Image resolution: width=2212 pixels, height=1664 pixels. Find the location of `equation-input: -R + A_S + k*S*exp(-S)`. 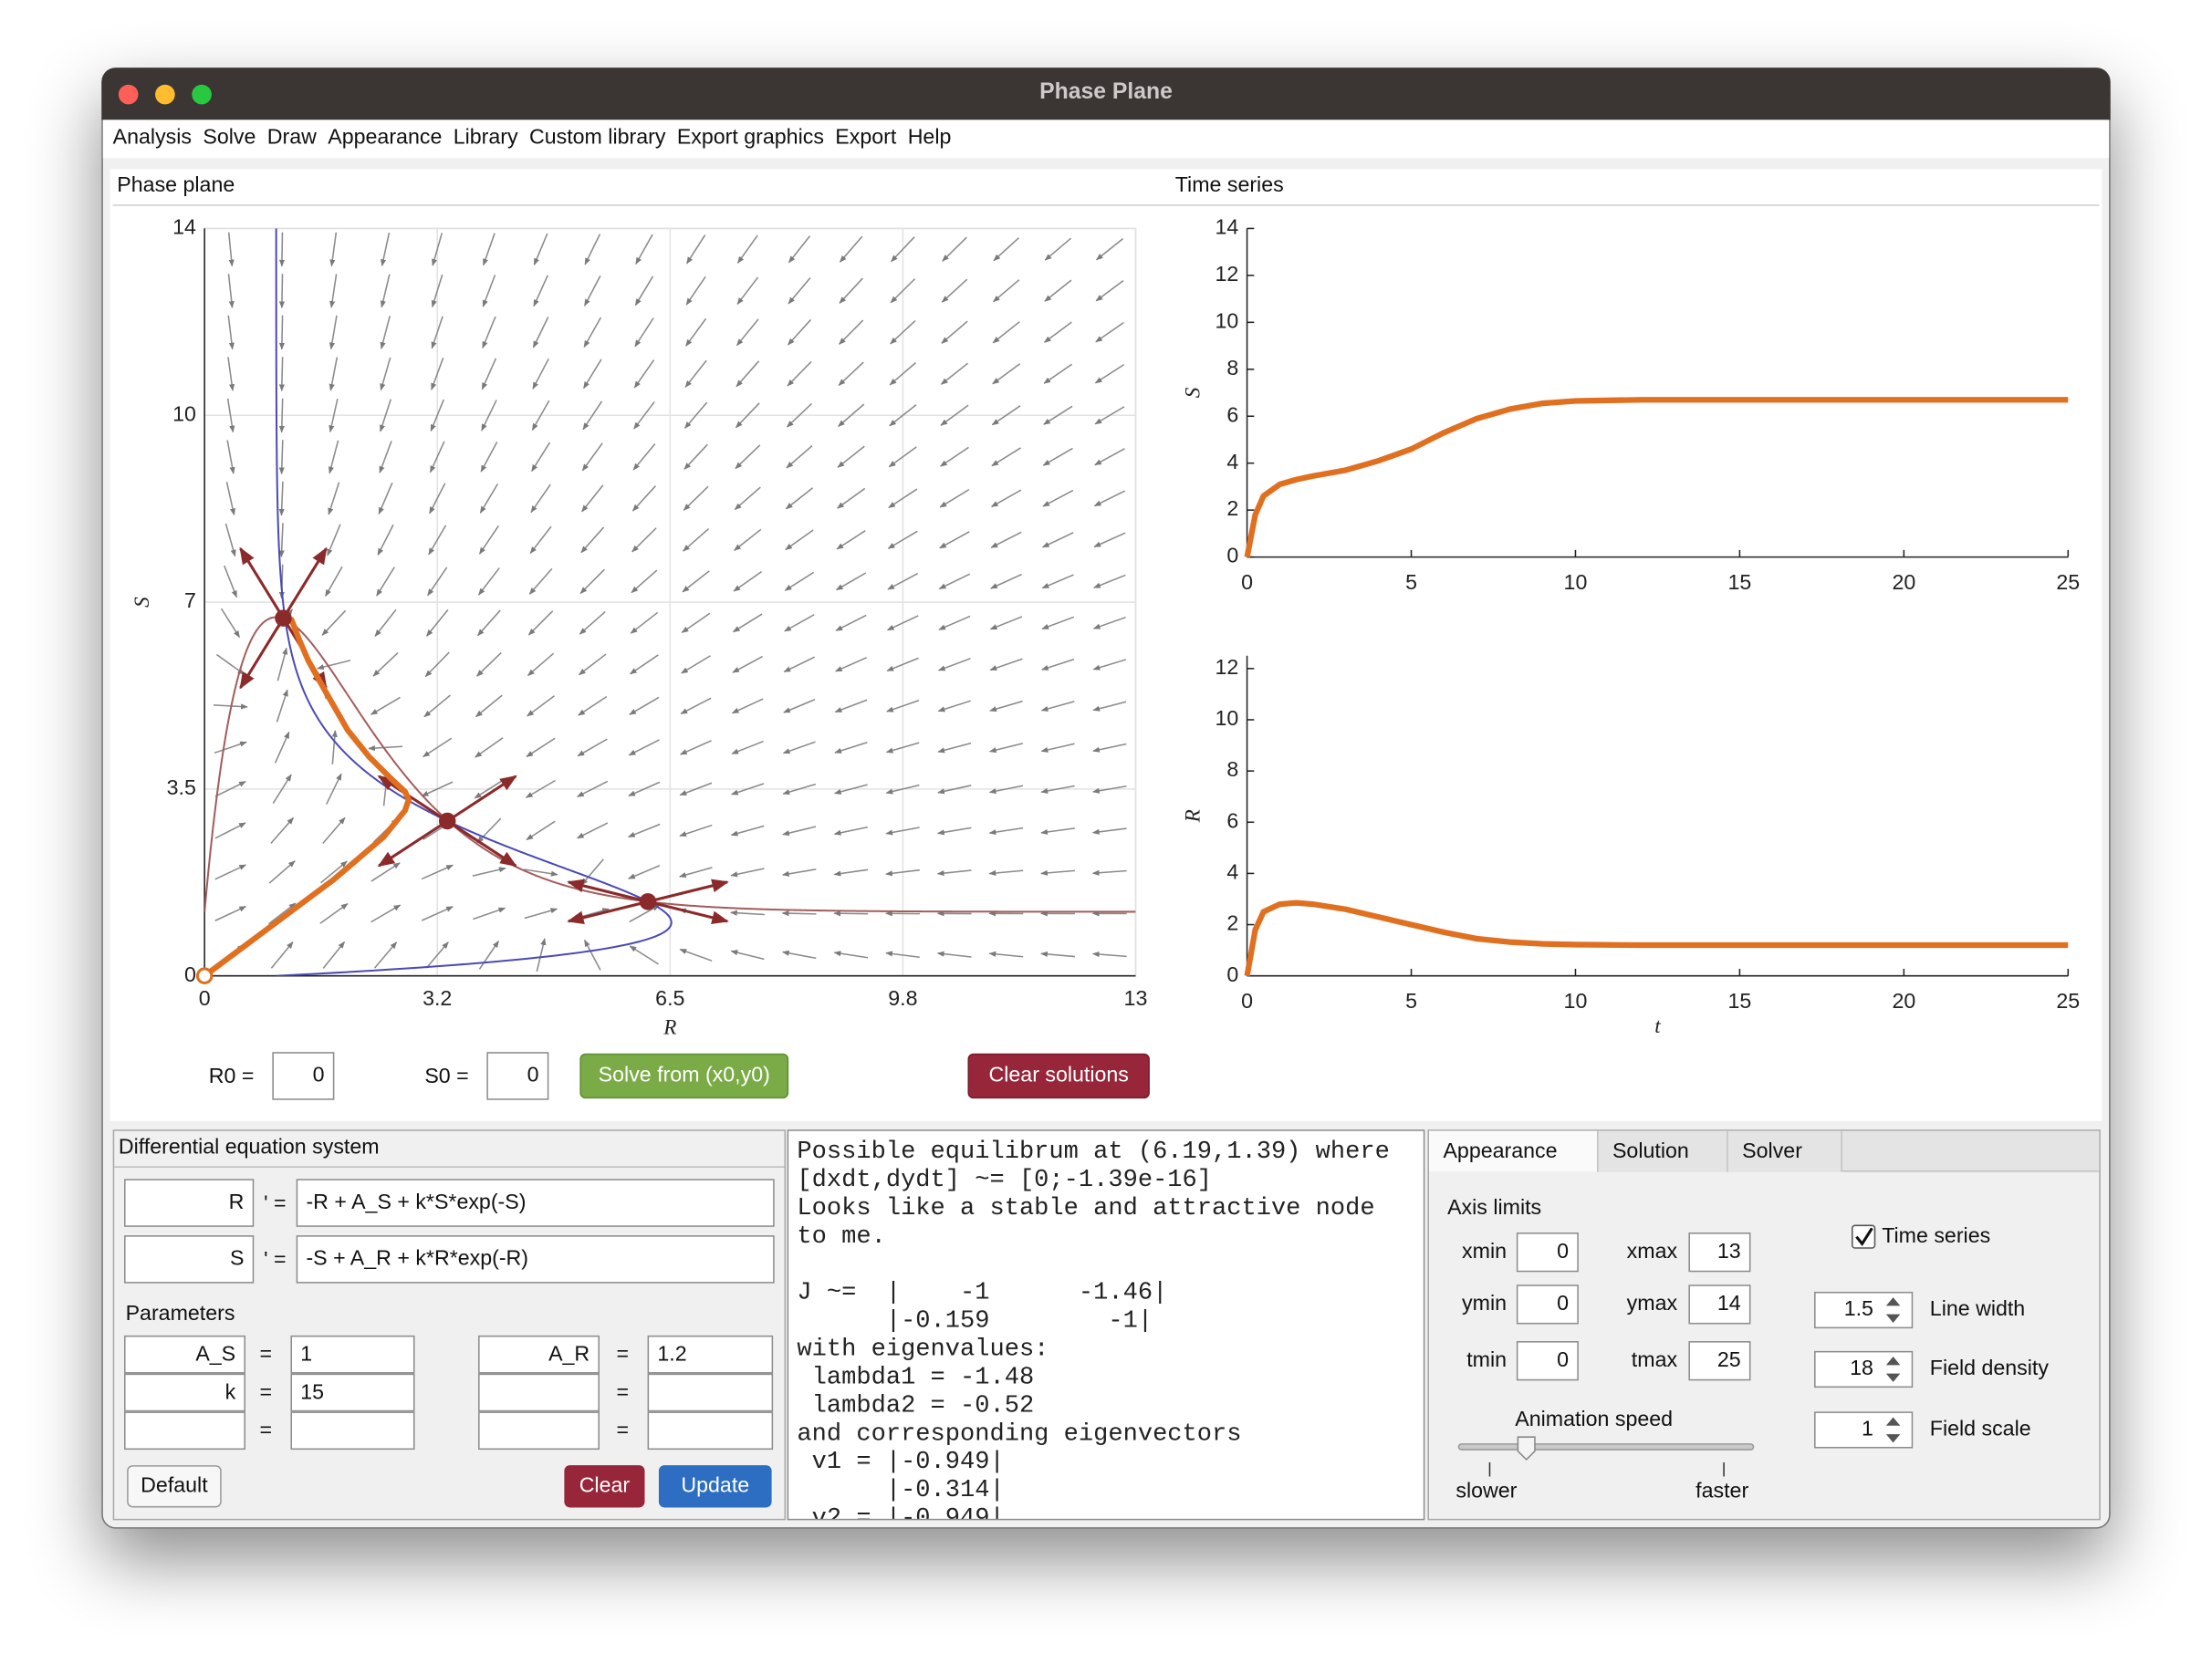

equation-input: -R + A_S + k*S*exp(-S) is located at coordinates (535, 1203).